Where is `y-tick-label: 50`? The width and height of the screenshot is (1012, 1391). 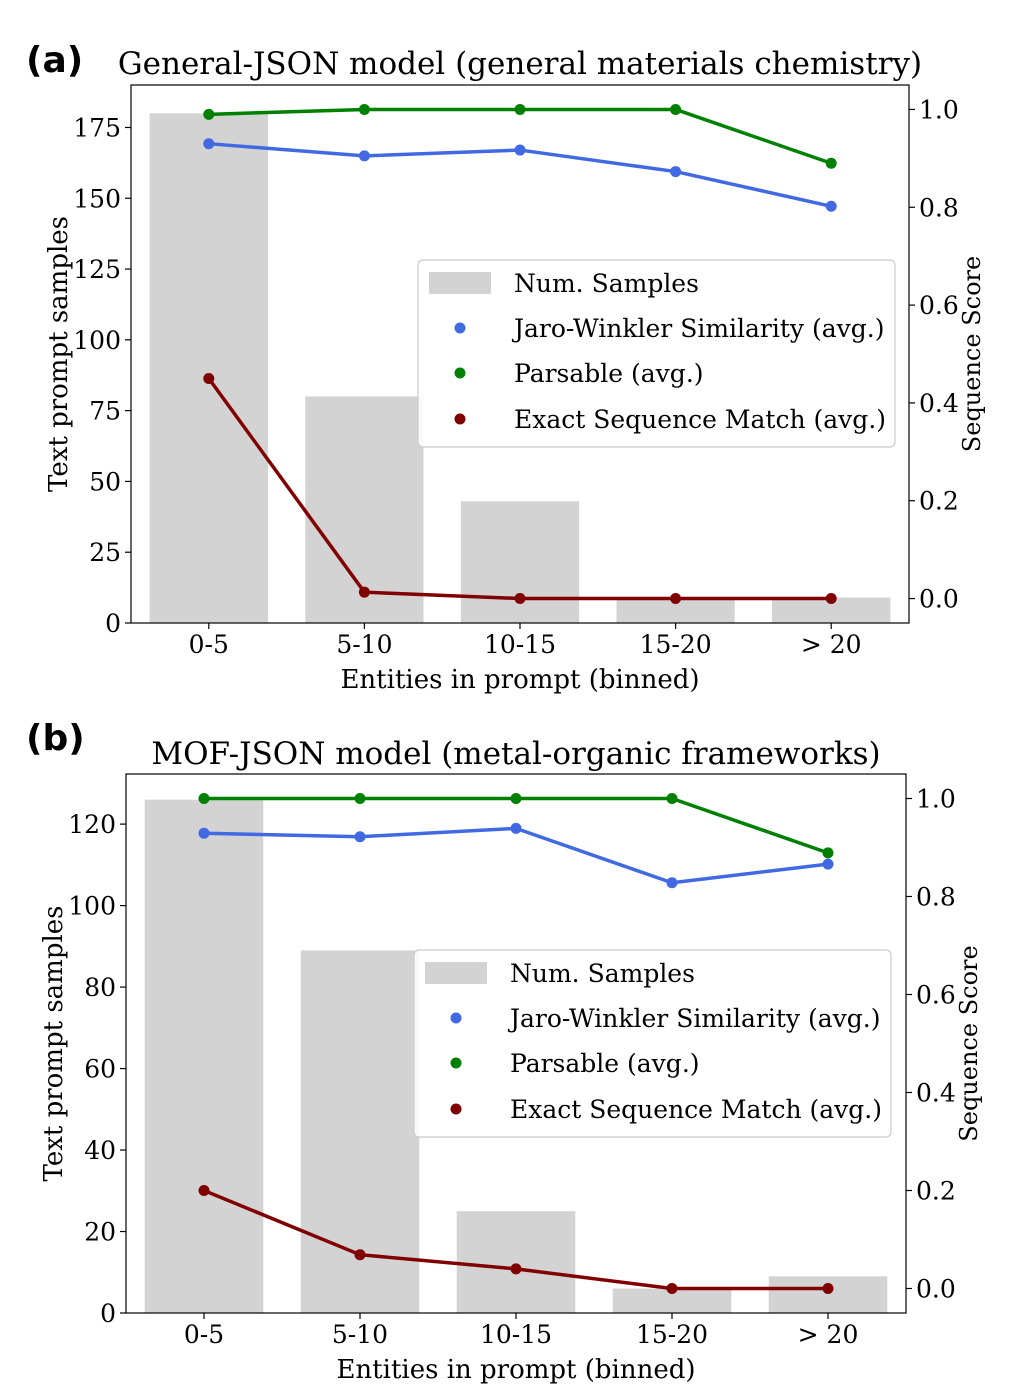
y-tick-label: 50 is located at coordinates (105, 481).